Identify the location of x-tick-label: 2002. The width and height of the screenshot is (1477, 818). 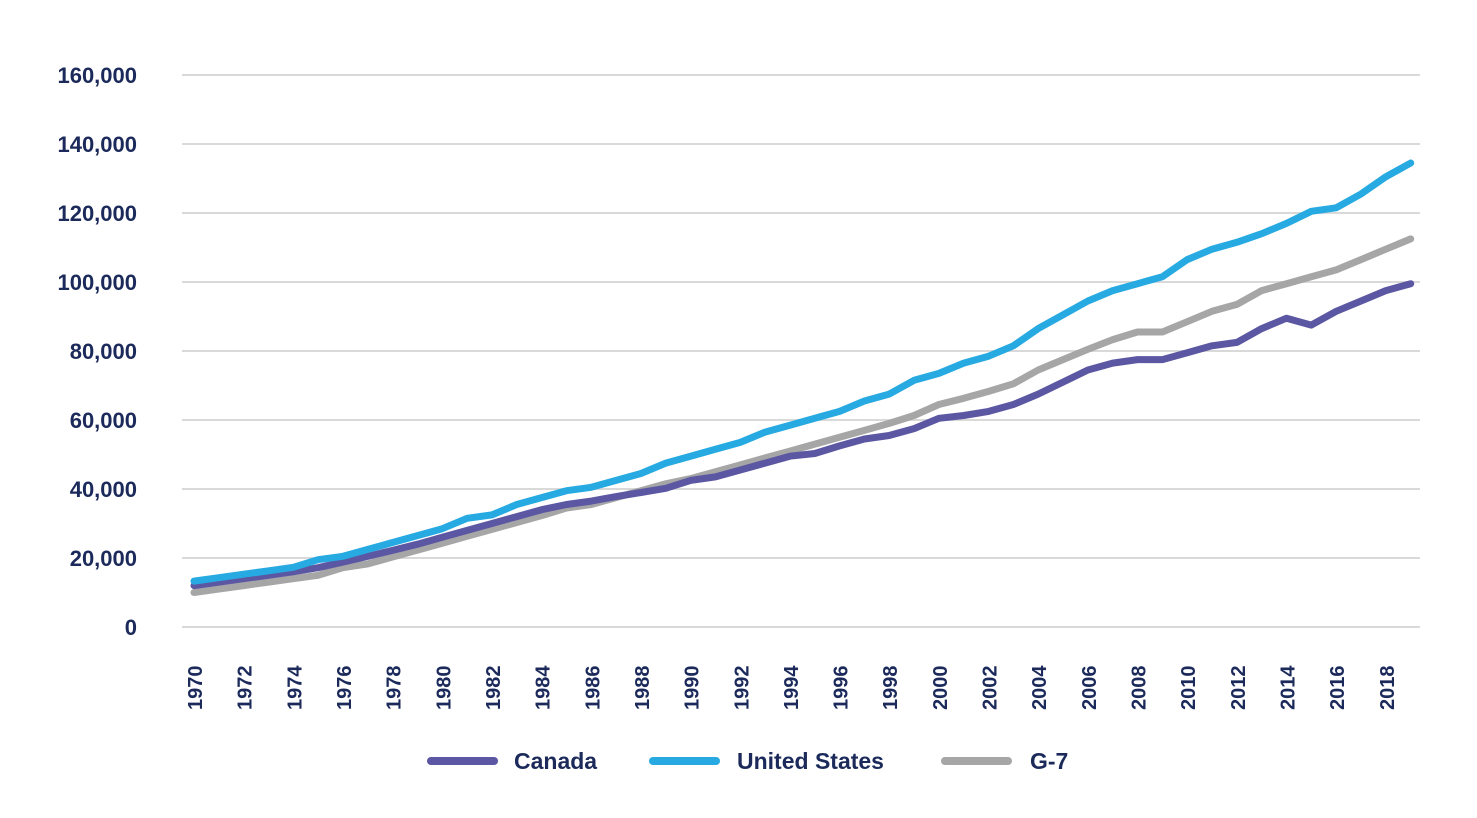
(991, 688).